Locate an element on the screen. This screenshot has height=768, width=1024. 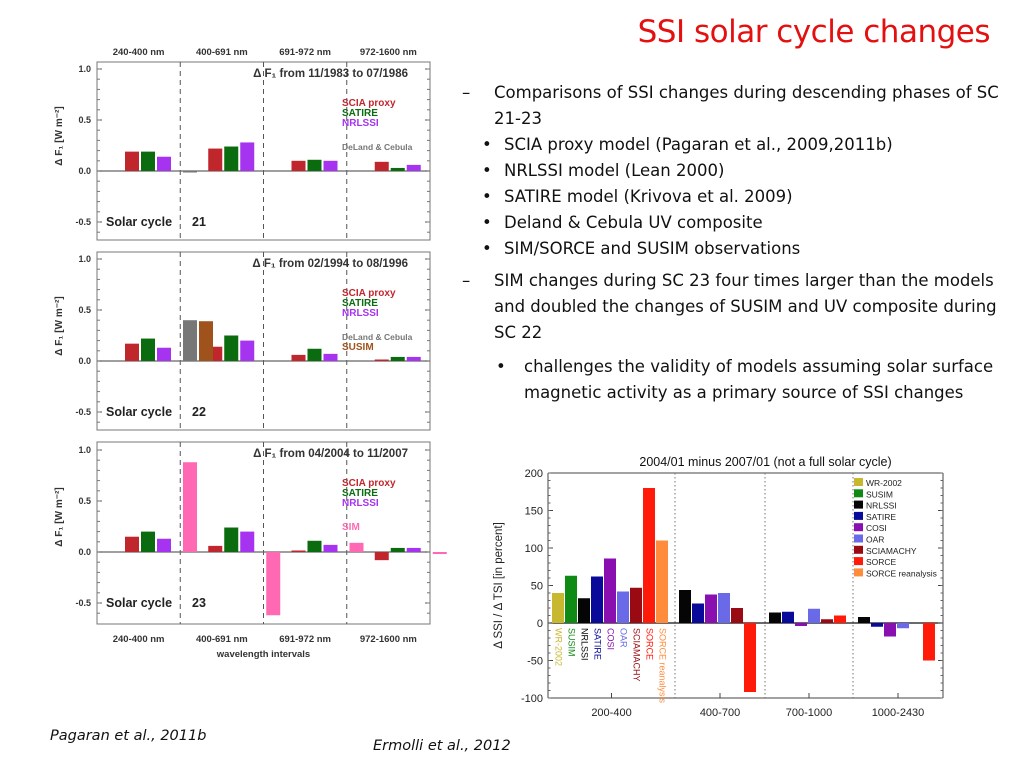
cycle-number: 22 is located at coordinates (199, 412).